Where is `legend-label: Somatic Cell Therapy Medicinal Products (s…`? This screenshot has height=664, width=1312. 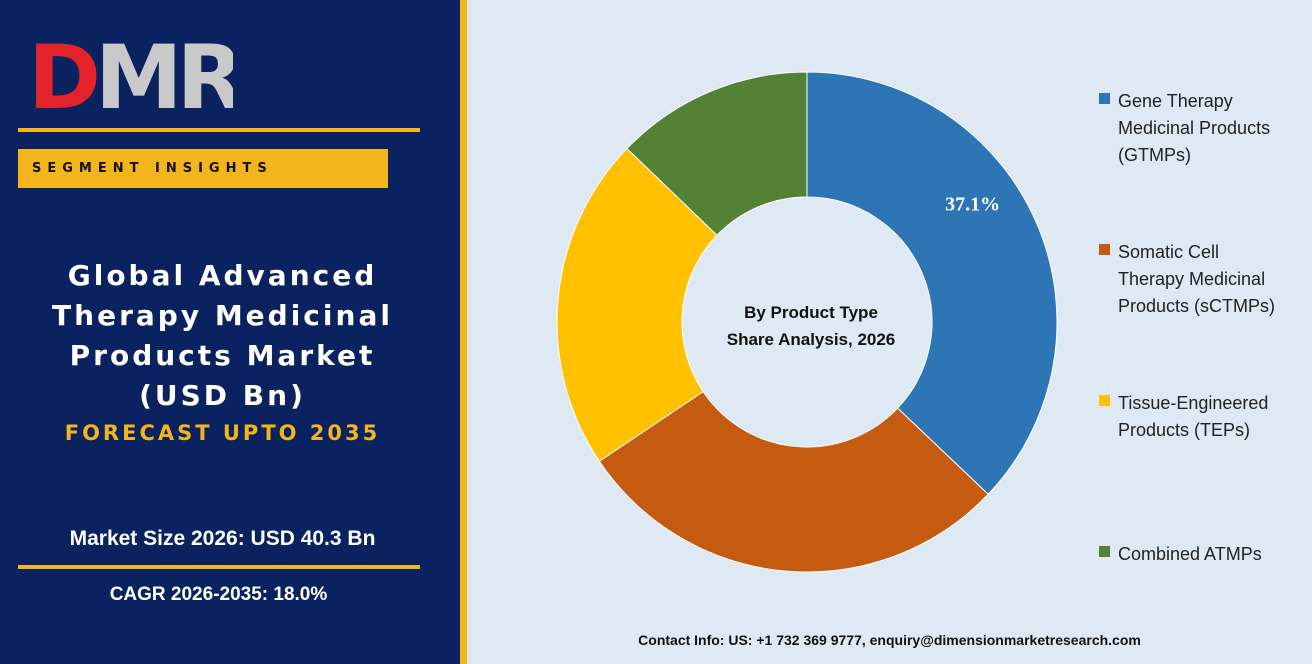 legend-label: Somatic Cell Therapy Medicinal Products (s… is located at coordinates (1197, 279).